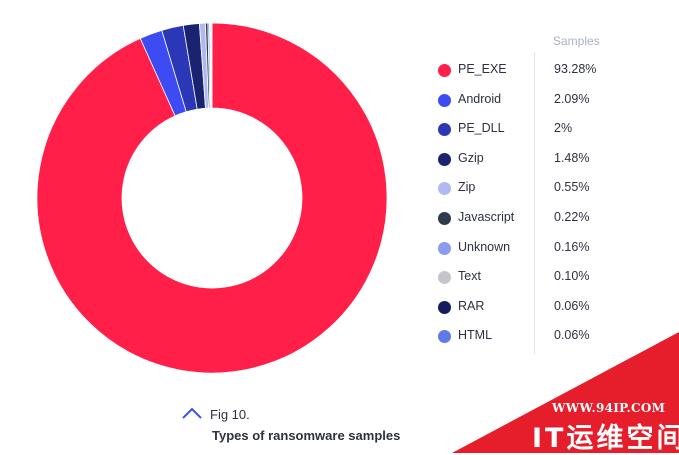 The width and height of the screenshot is (679, 455). What do you see at coordinates (484, 246) in the screenshot?
I see `legend-label: Unknown` at bounding box center [484, 246].